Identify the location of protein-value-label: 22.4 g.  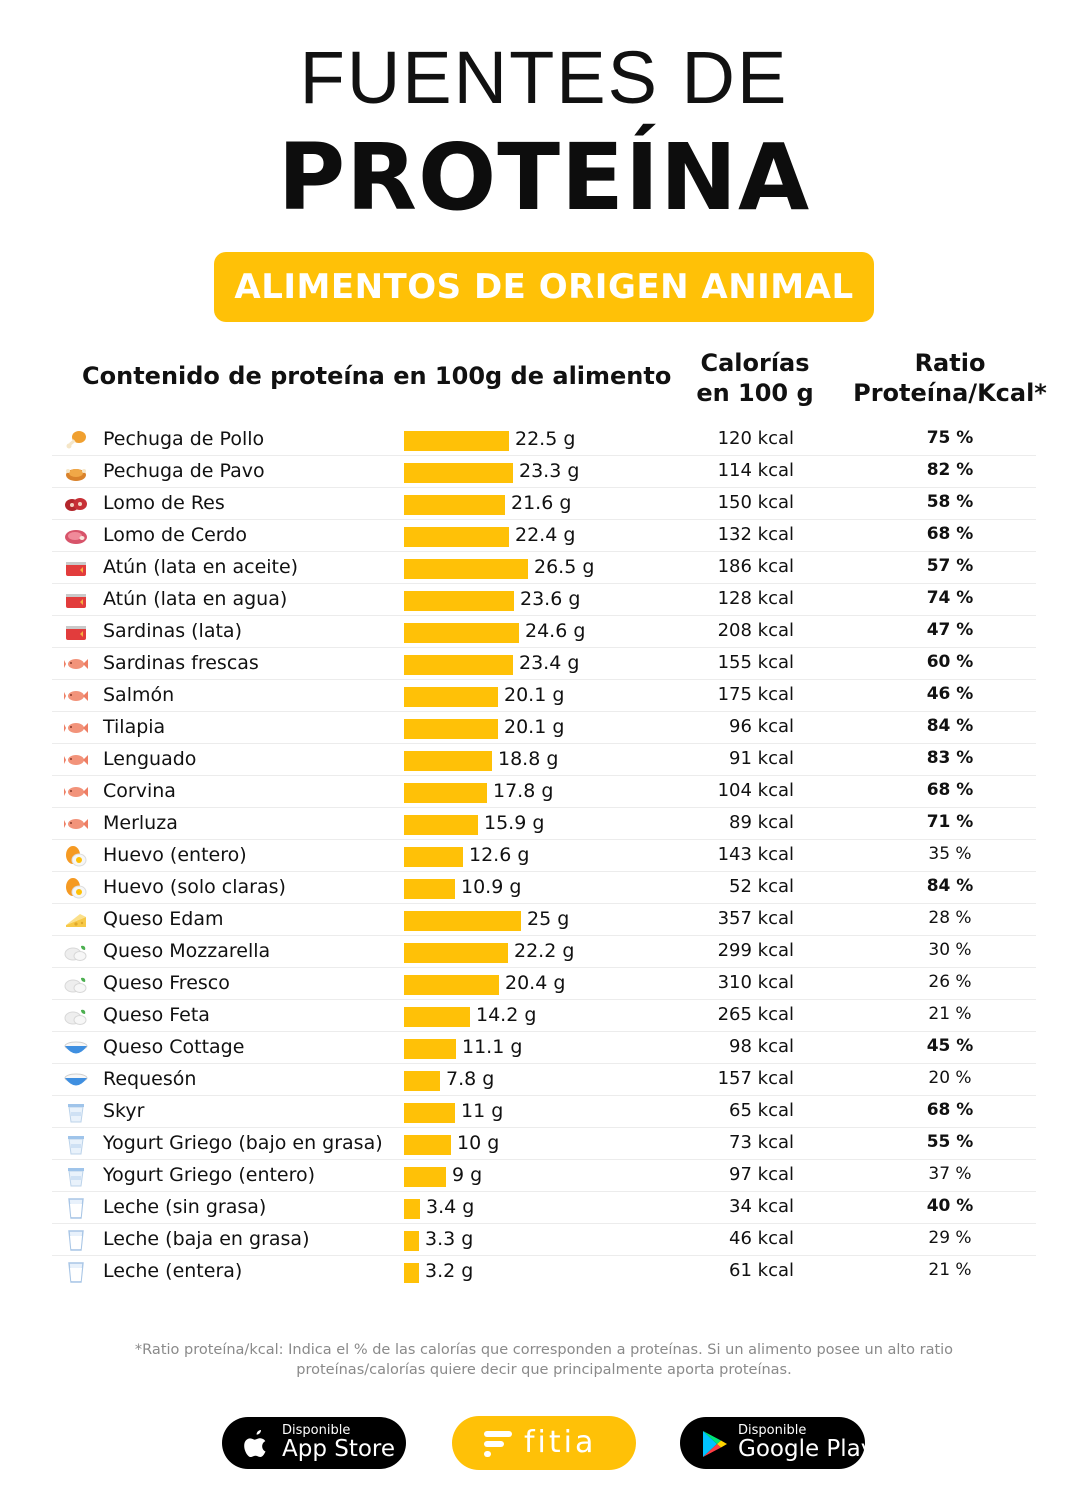
(545, 535).